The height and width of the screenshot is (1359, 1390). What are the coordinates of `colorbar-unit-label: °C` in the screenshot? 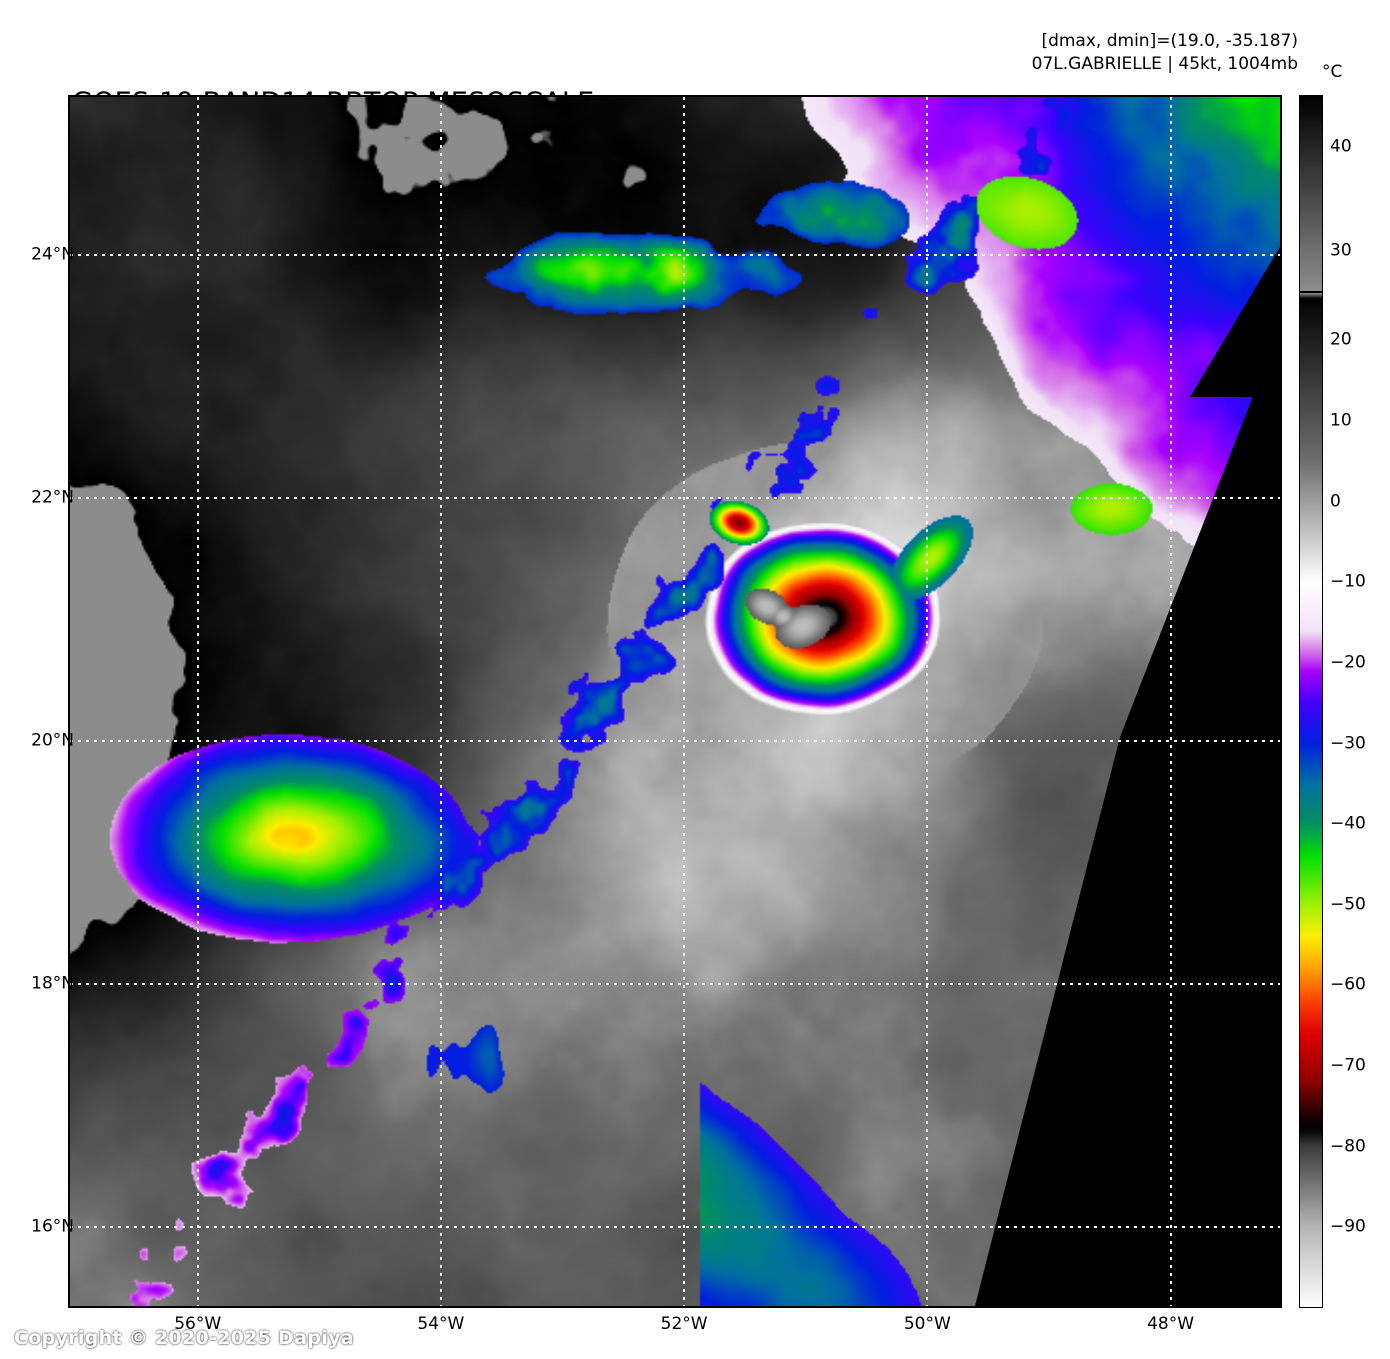 It's located at (1332, 72).